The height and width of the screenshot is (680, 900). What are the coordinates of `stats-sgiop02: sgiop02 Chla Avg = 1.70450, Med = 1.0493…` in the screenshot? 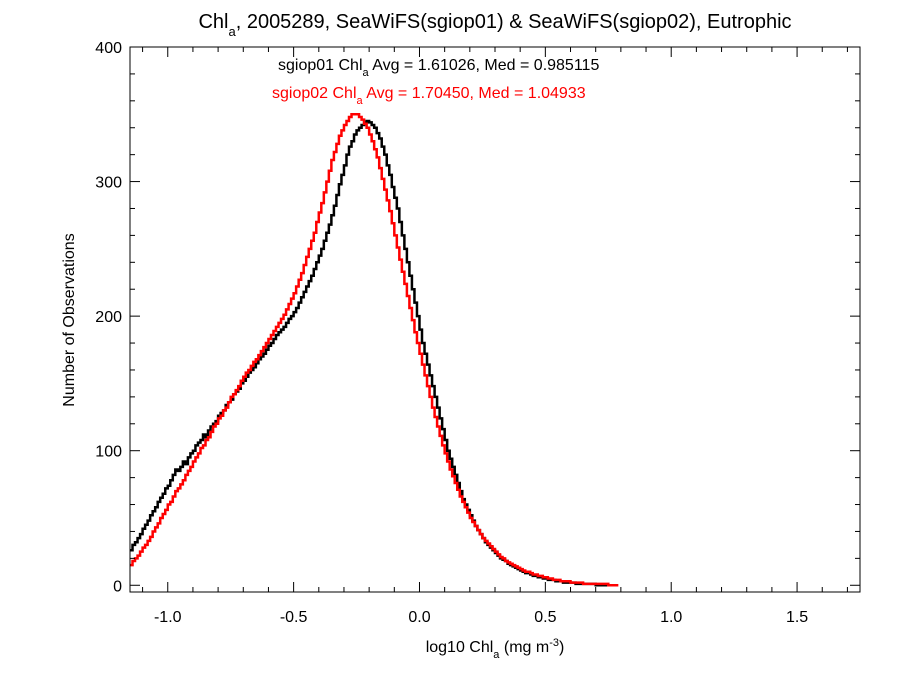 It's located at (429, 96).